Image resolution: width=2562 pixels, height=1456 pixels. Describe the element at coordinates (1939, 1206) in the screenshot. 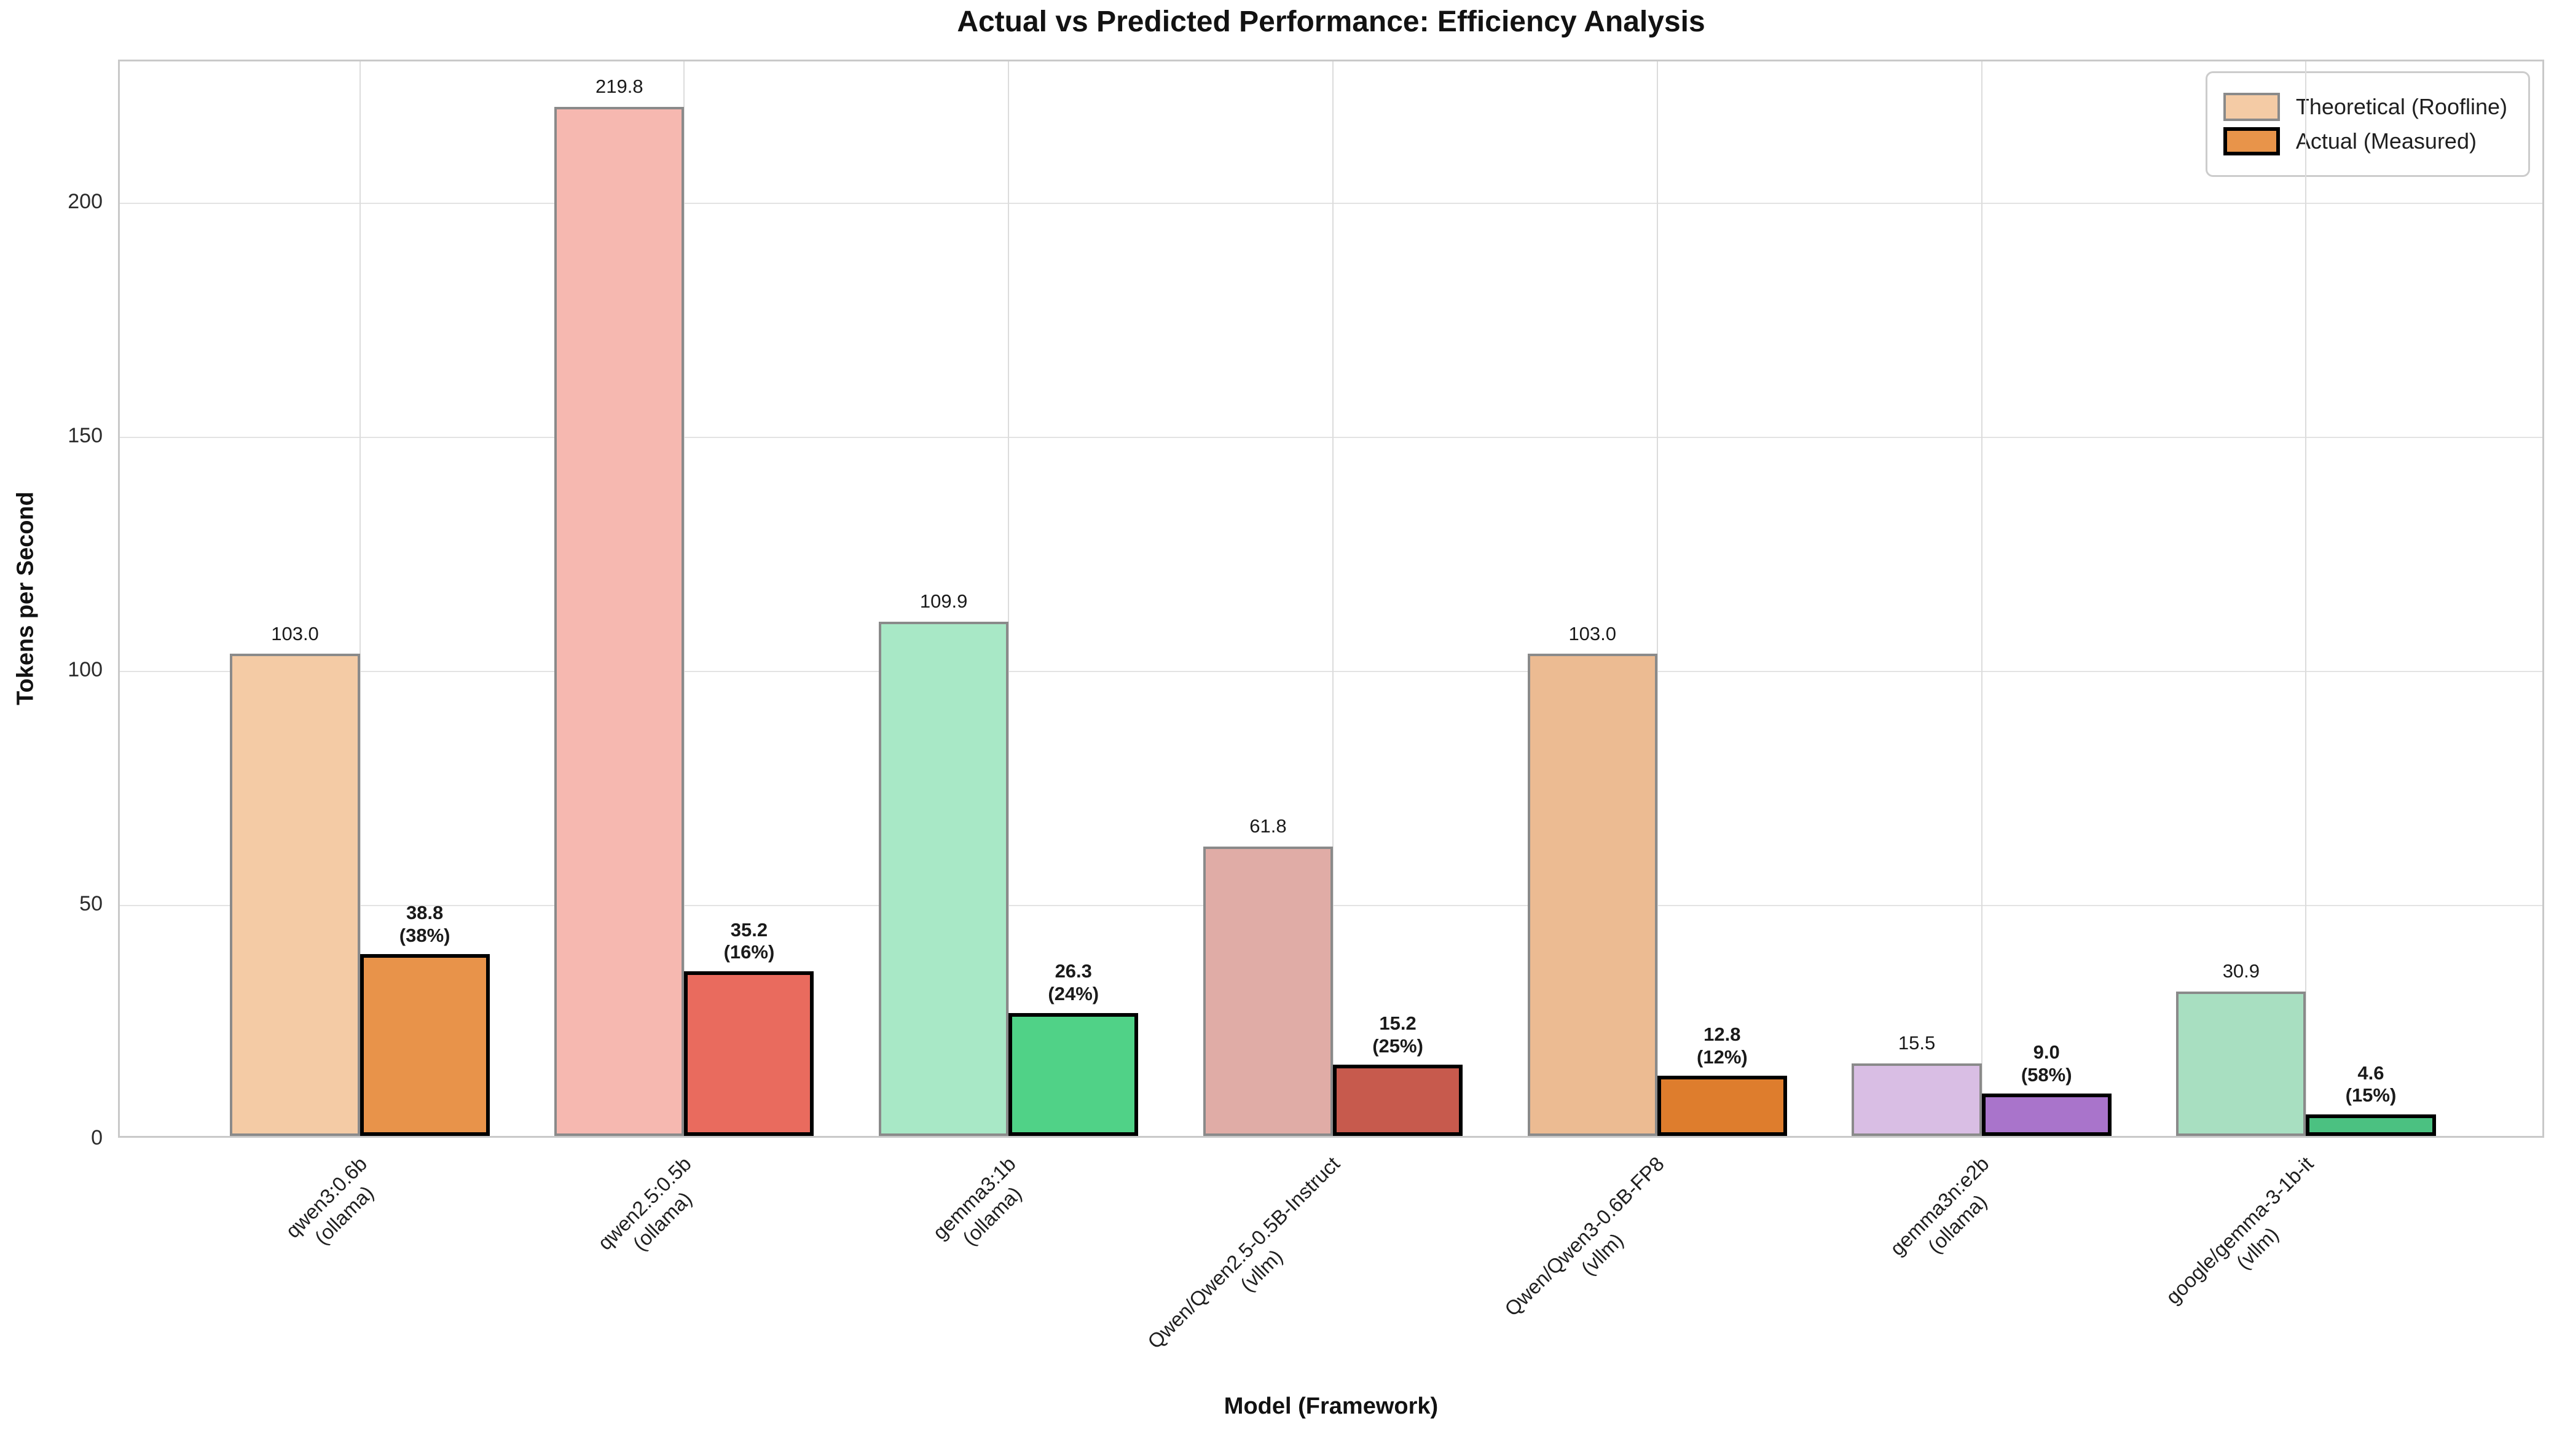

I see `x-tick-text: gemma3n:e2b (ollama)` at that location.